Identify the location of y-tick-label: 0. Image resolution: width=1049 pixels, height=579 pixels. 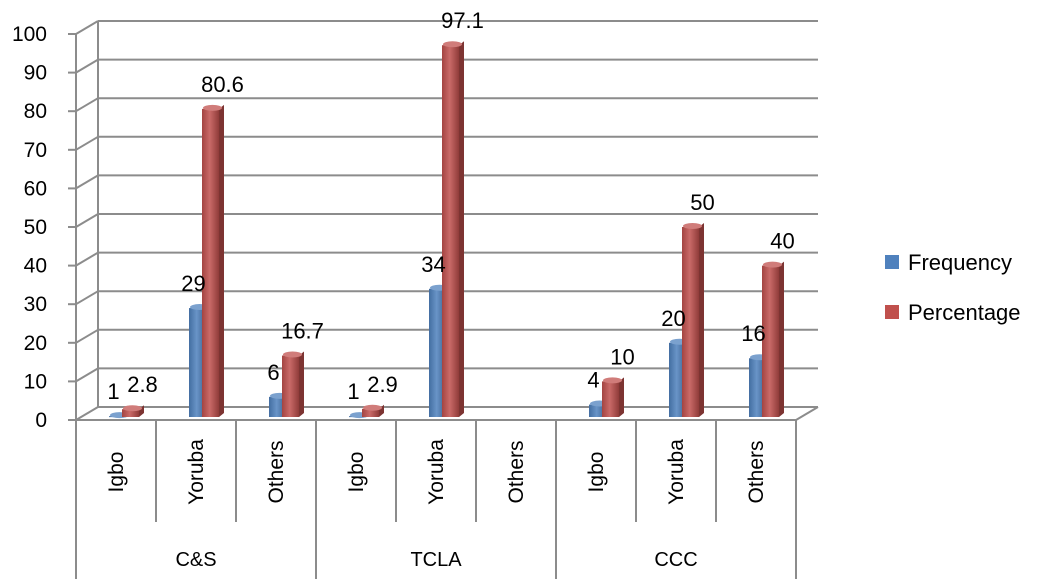
(41, 420).